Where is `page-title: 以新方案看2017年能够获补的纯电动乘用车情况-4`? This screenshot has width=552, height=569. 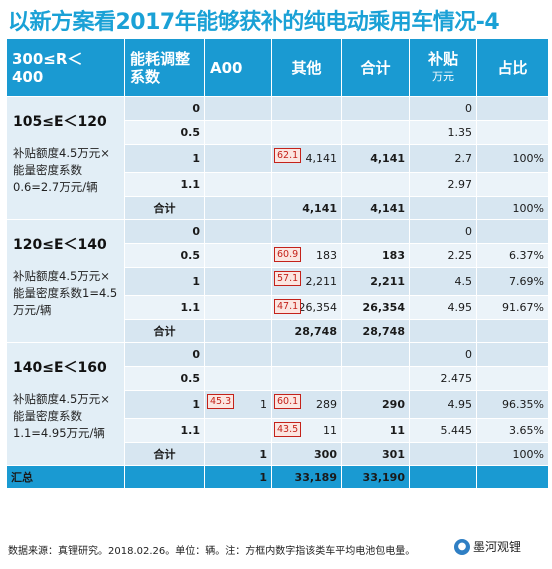 page-title: 以新方案看2017年能够获补的纯电动乘用车情况-4 is located at coordinates (254, 22).